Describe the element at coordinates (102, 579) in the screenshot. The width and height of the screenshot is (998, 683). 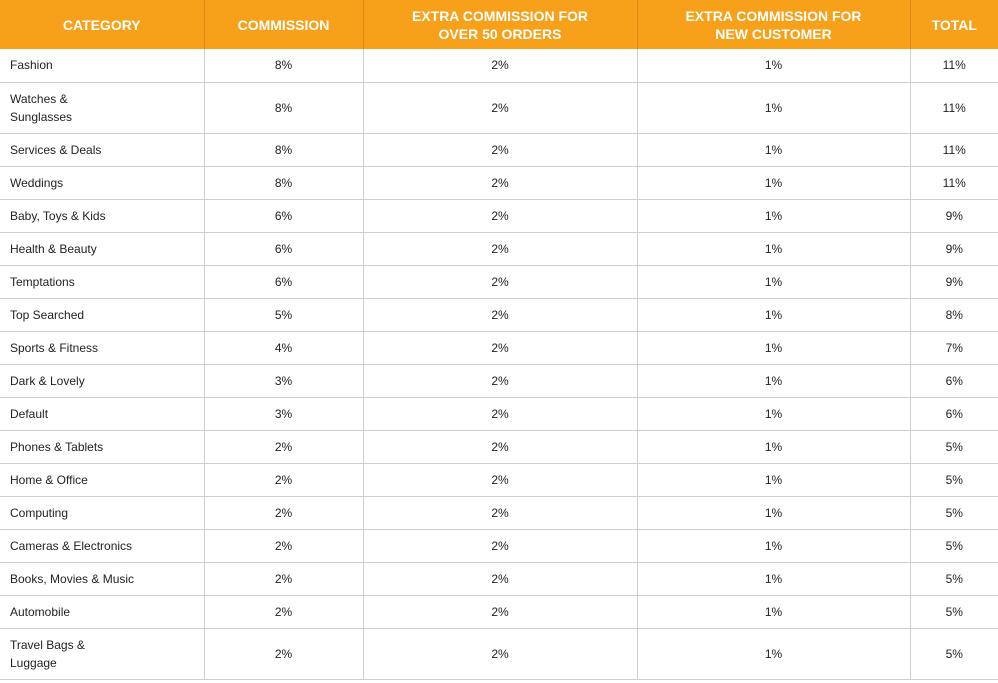
I see `category-cell: Books, Movies & Music` at that location.